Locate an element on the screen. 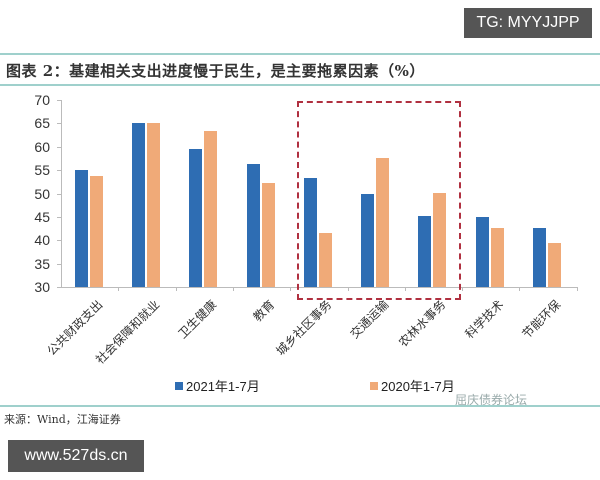  source-rule is located at coordinates (300, 406).